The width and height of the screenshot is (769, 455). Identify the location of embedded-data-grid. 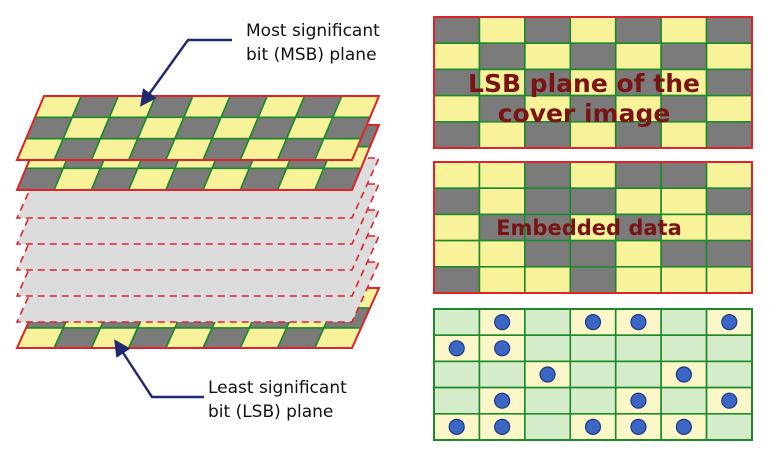
(593, 227).